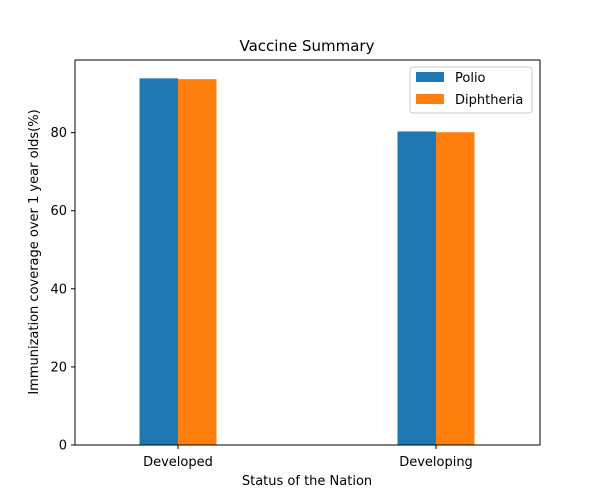  What do you see at coordinates (307, 481) in the screenshot?
I see `x-axis-label: Status of the Nation` at bounding box center [307, 481].